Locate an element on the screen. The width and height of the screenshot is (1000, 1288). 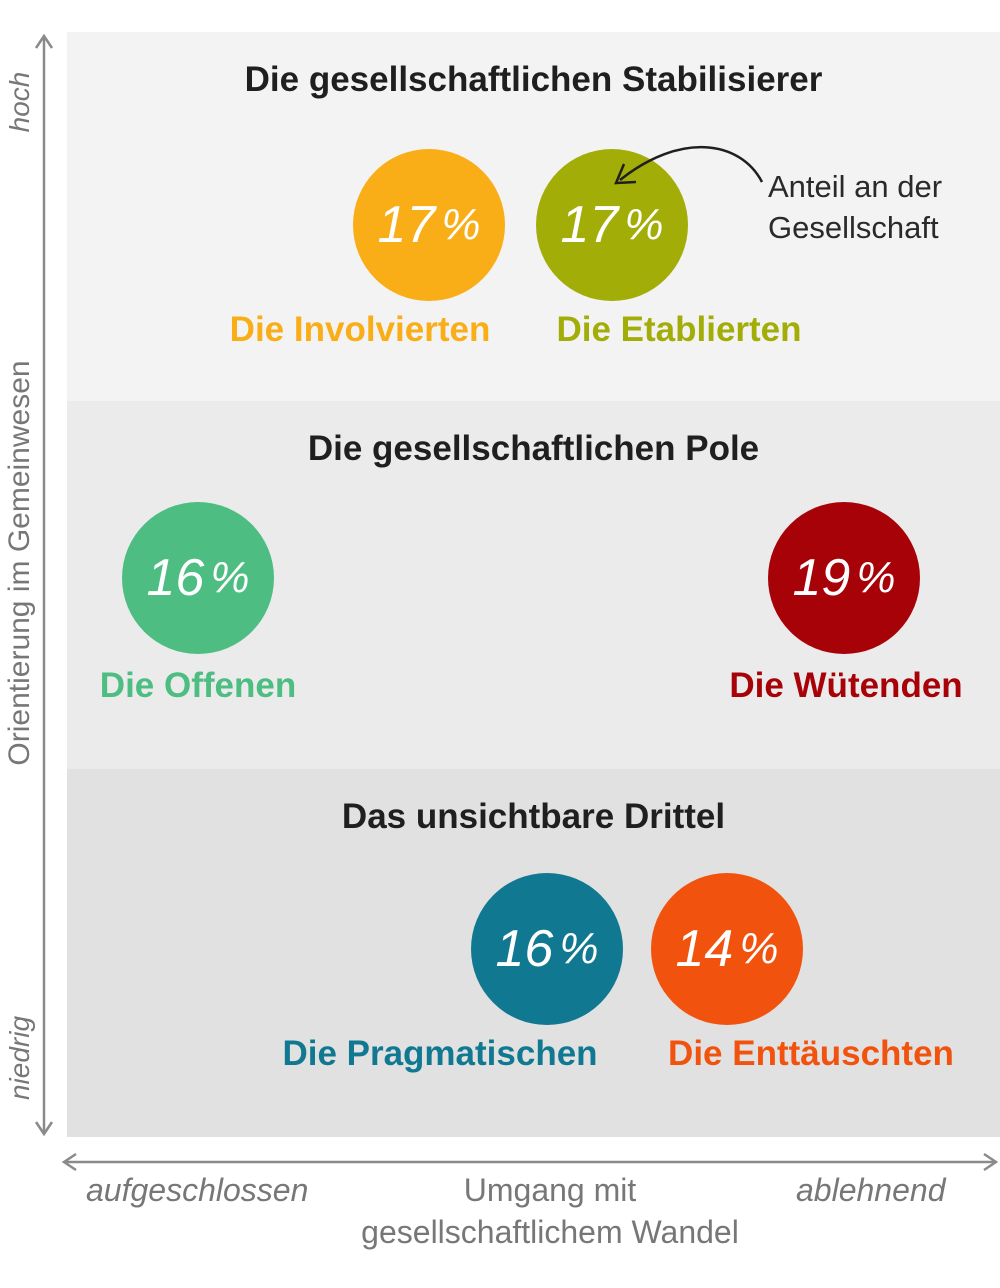
annotation-line-1: Anteil an der is located at coordinates (855, 186).